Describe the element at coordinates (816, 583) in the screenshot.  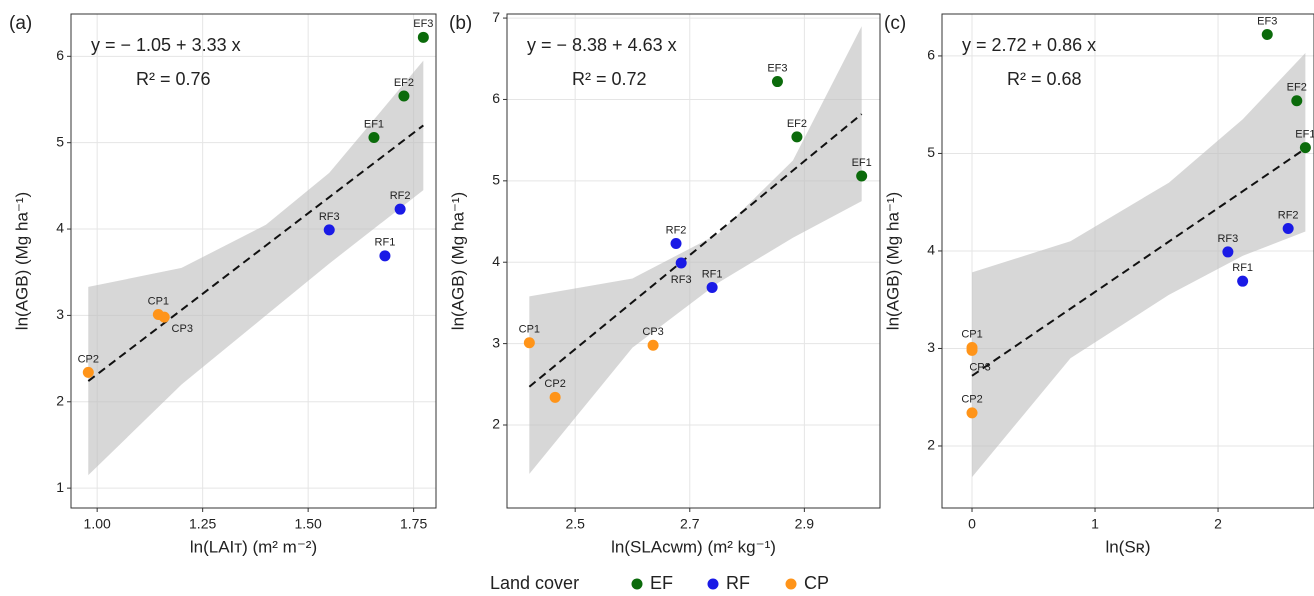
I see `legend-label: CP` at that location.